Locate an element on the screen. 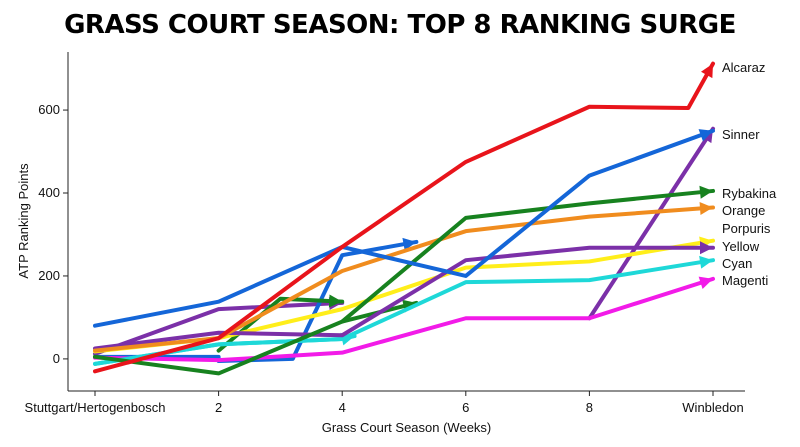 The width and height of the screenshot is (800, 447). legend-label-yellow: Yellow is located at coordinates (741, 246).